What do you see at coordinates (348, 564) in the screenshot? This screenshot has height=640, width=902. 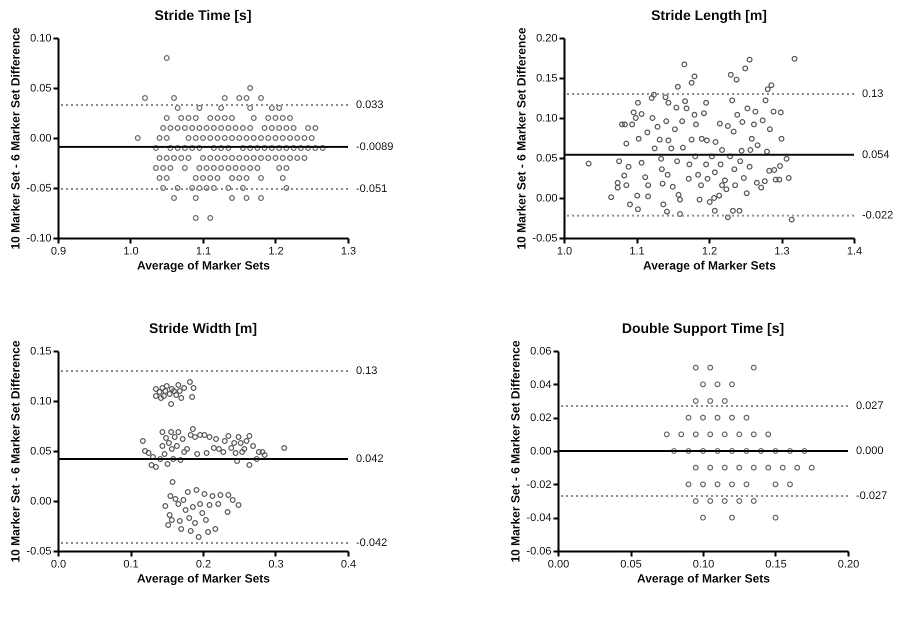 I see `x-tick-label: 0.4` at bounding box center [348, 564].